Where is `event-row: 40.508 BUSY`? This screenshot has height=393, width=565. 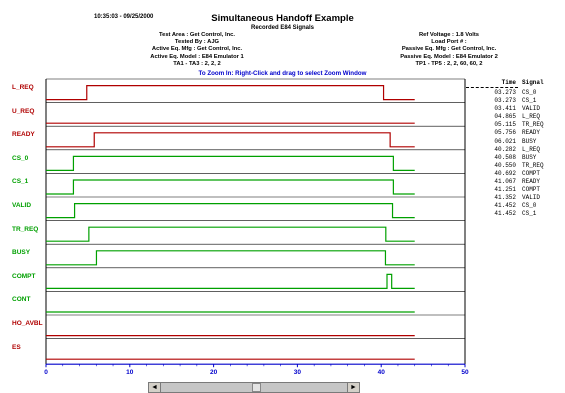 event-row: 40.508 BUSY is located at coordinates (514, 158).